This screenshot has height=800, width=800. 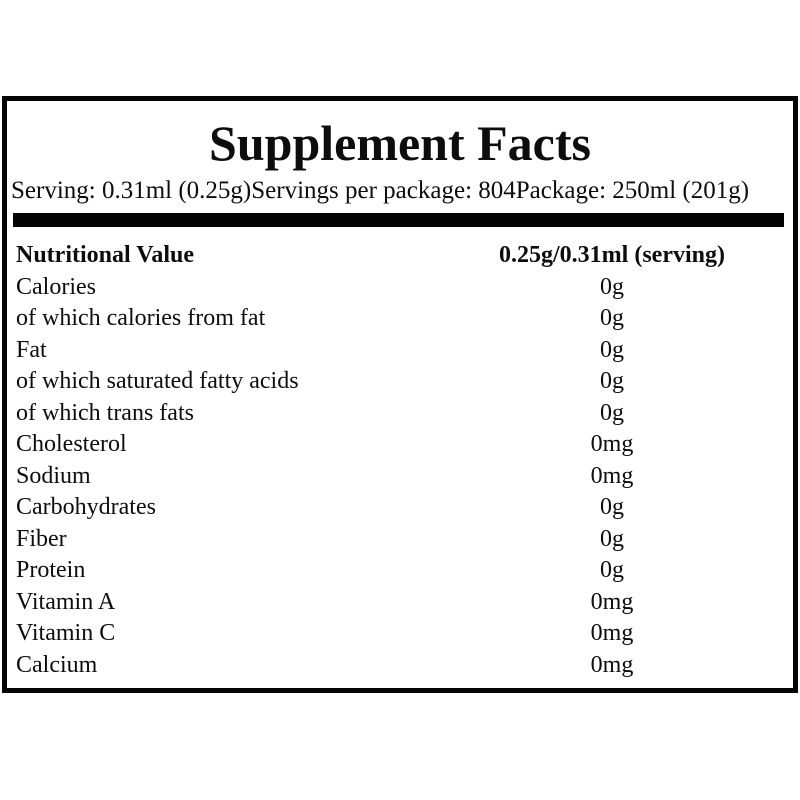 What do you see at coordinates (53, 475) in the screenshot?
I see `row-label: Sodium` at bounding box center [53, 475].